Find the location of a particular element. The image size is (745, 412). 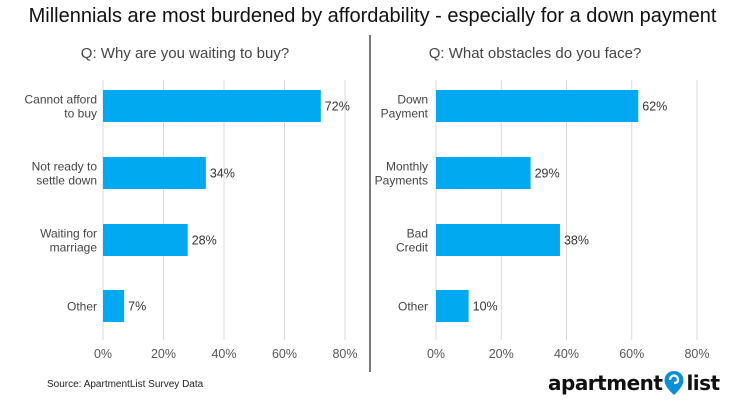

logo-word-right: list is located at coordinates (703, 383).